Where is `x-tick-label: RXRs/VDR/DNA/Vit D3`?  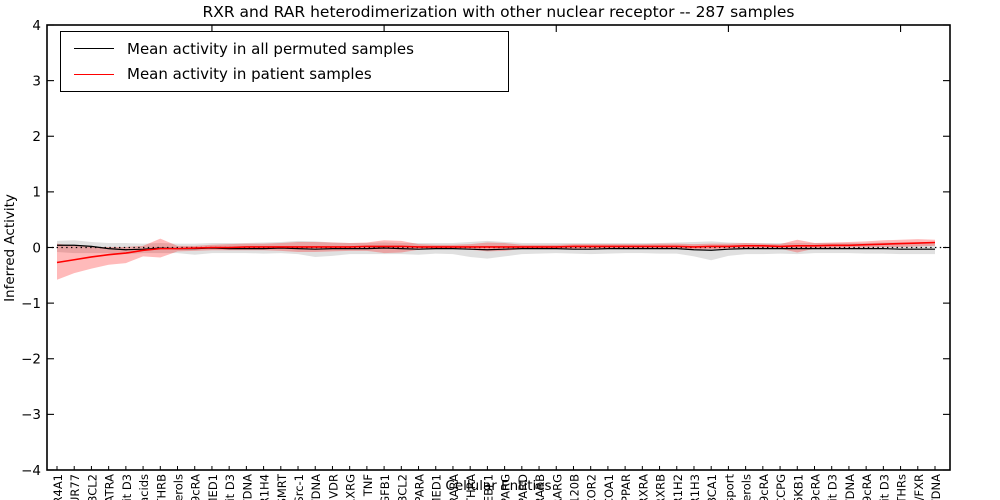 x-tick-label: RXRs/VDR/DNA/Vit D3 is located at coordinates (884, 487).